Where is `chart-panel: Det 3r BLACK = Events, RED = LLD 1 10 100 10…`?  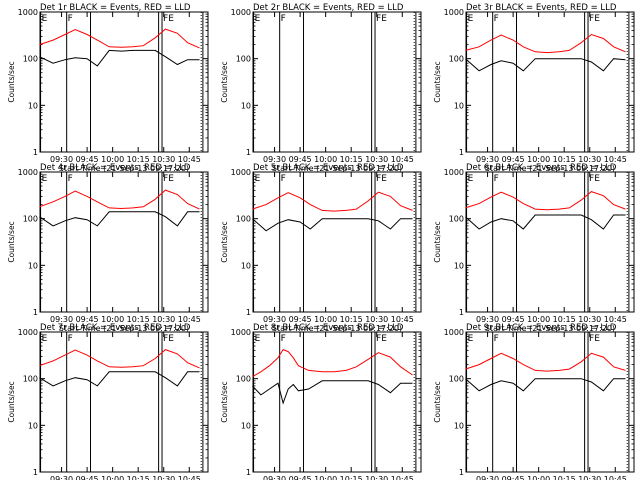 chart-panel: Det 3r BLACK = Events, RED = LLD 1 10 100 10… is located at coordinates (534, 88).